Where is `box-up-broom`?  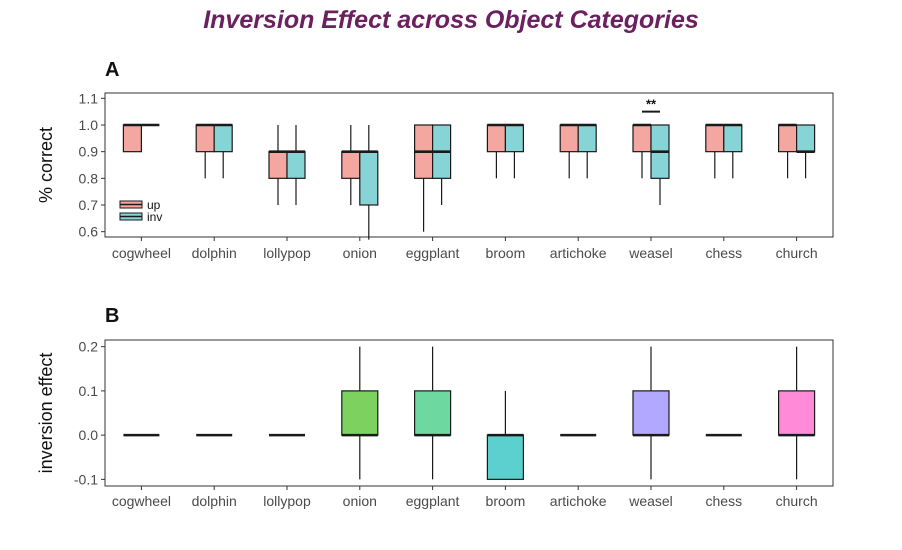
box-up-broom is located at coordinates (496, 151).